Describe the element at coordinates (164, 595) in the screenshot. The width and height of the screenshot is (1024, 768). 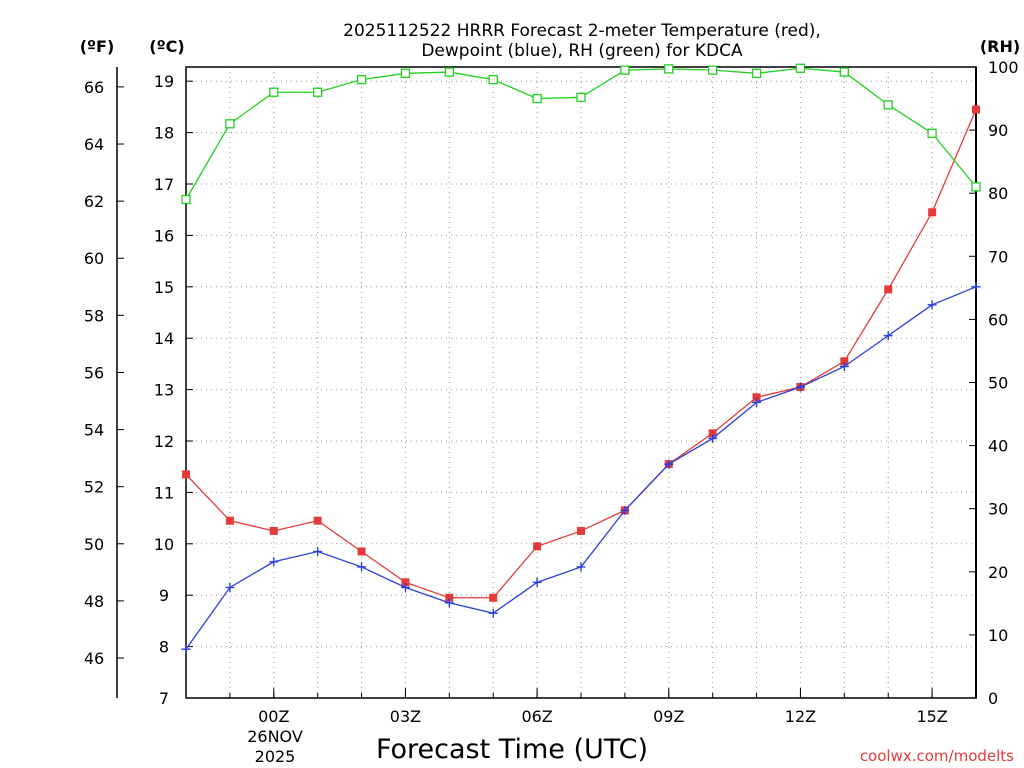
I see `celsius-tick-label: 9` at that location.